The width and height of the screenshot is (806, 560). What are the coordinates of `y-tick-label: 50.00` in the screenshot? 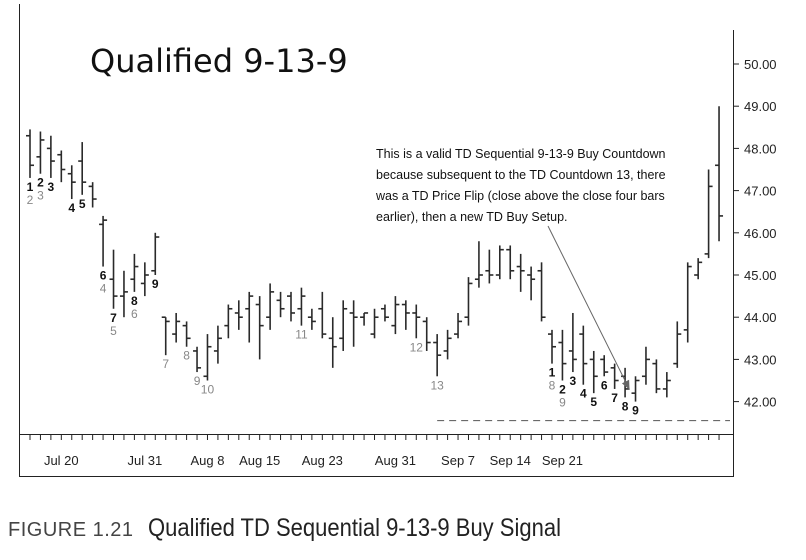 It's located at (760, 64).